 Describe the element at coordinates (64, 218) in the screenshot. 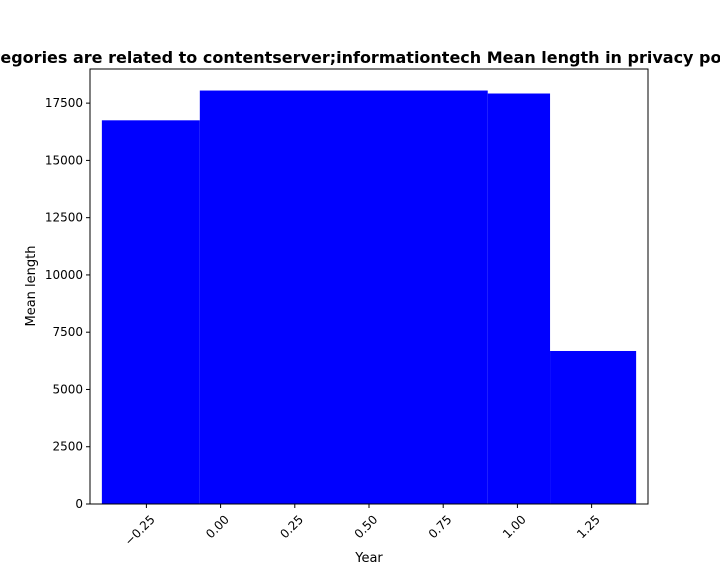

I see `y-tick-label: 12500` at that location.